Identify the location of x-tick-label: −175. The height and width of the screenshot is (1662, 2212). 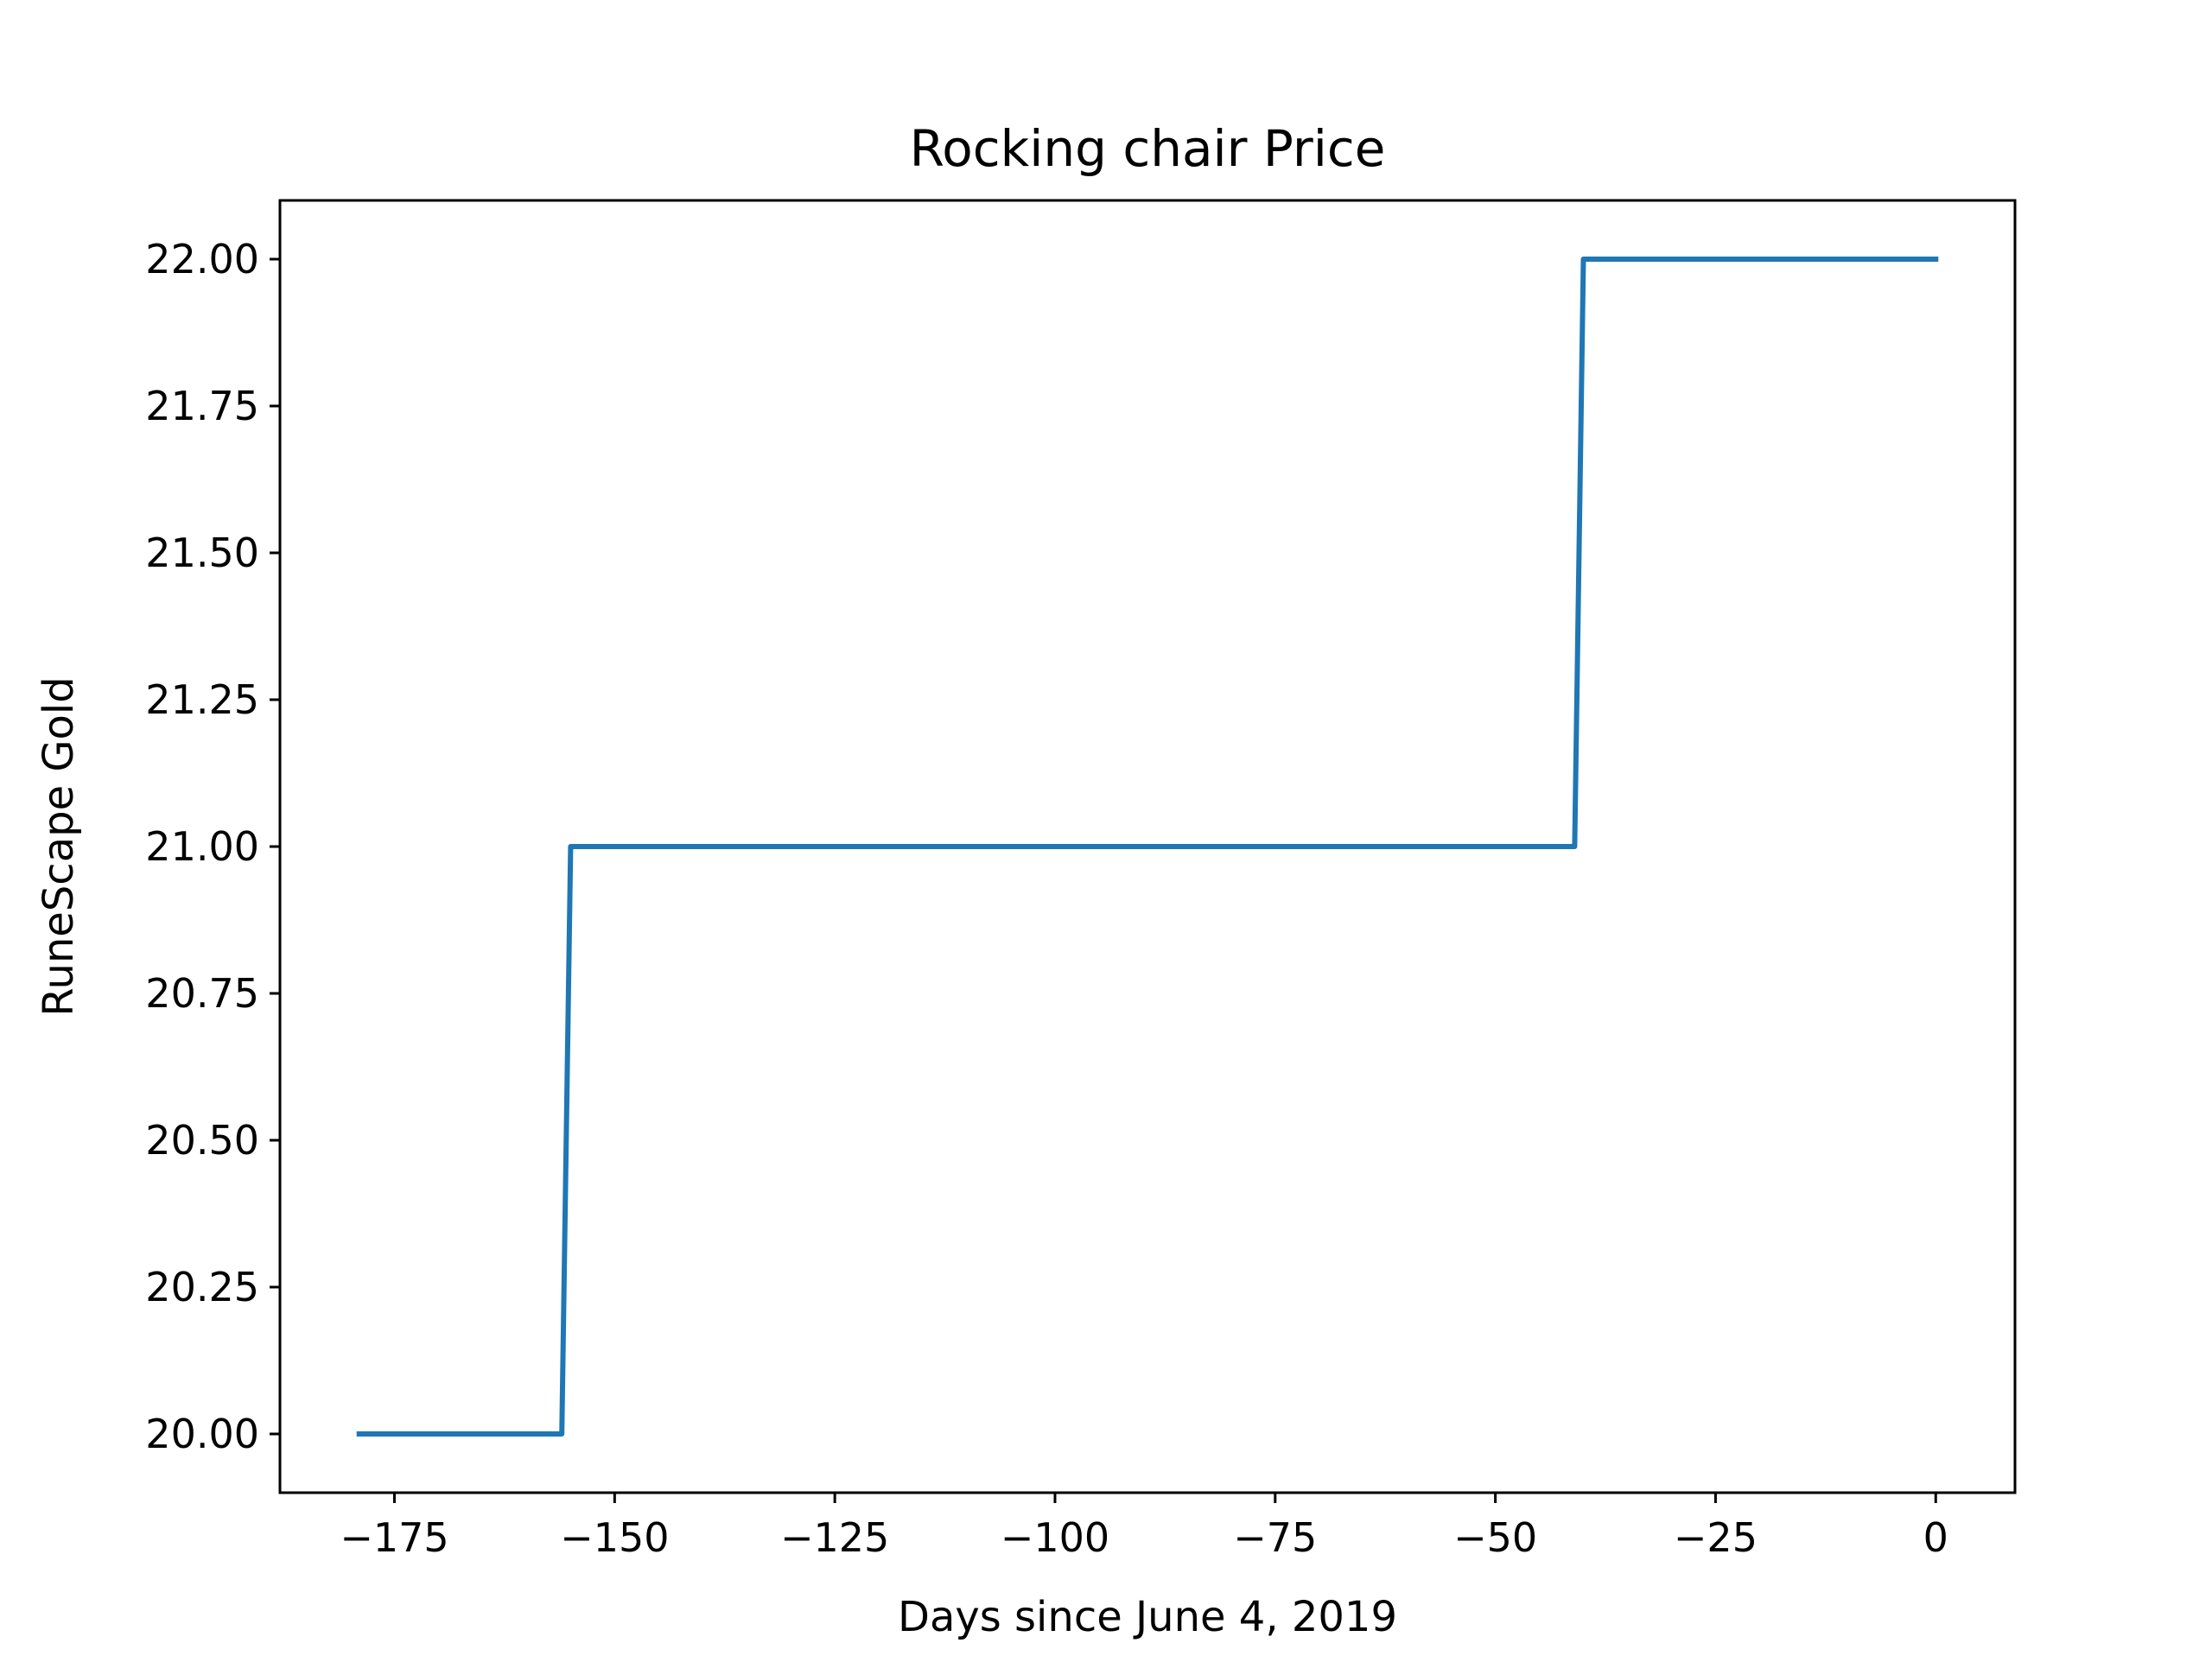
(394, 1537).